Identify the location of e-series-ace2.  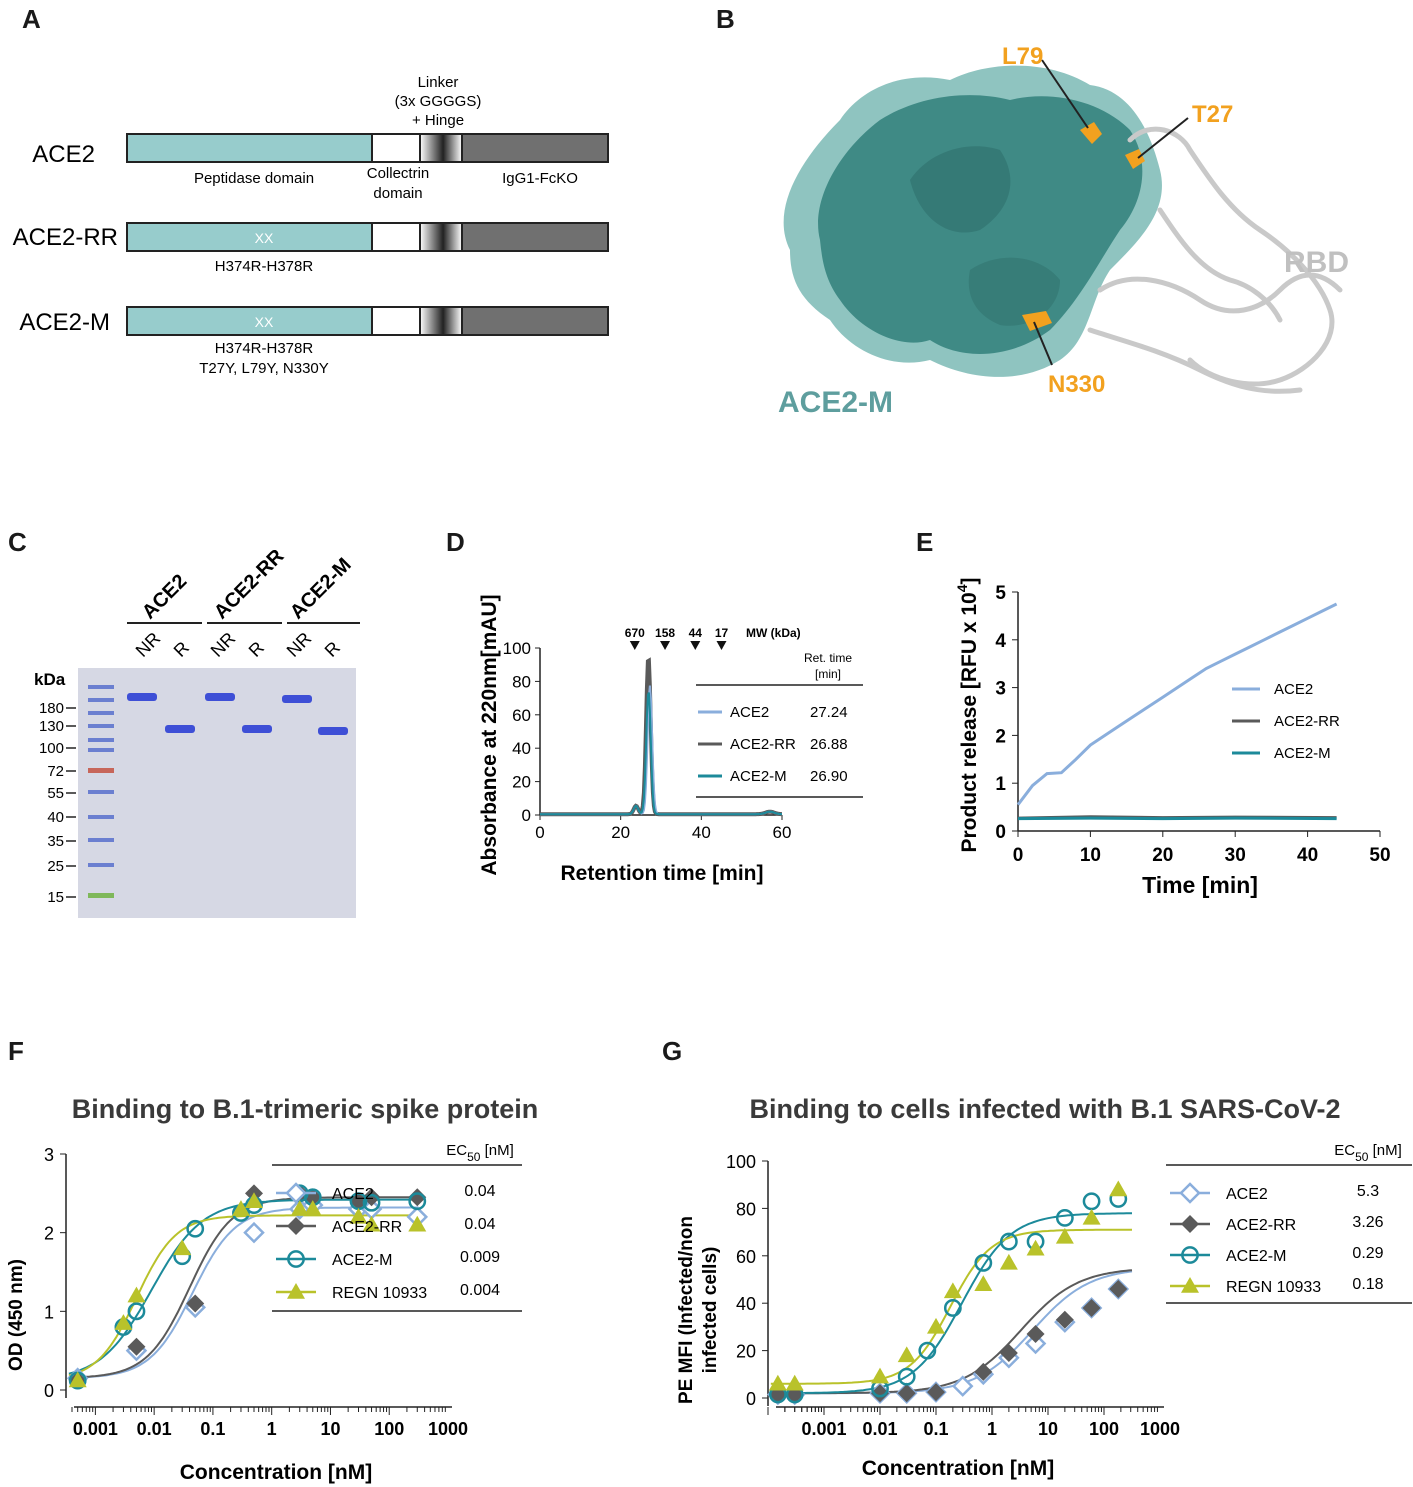
(1177, 704).